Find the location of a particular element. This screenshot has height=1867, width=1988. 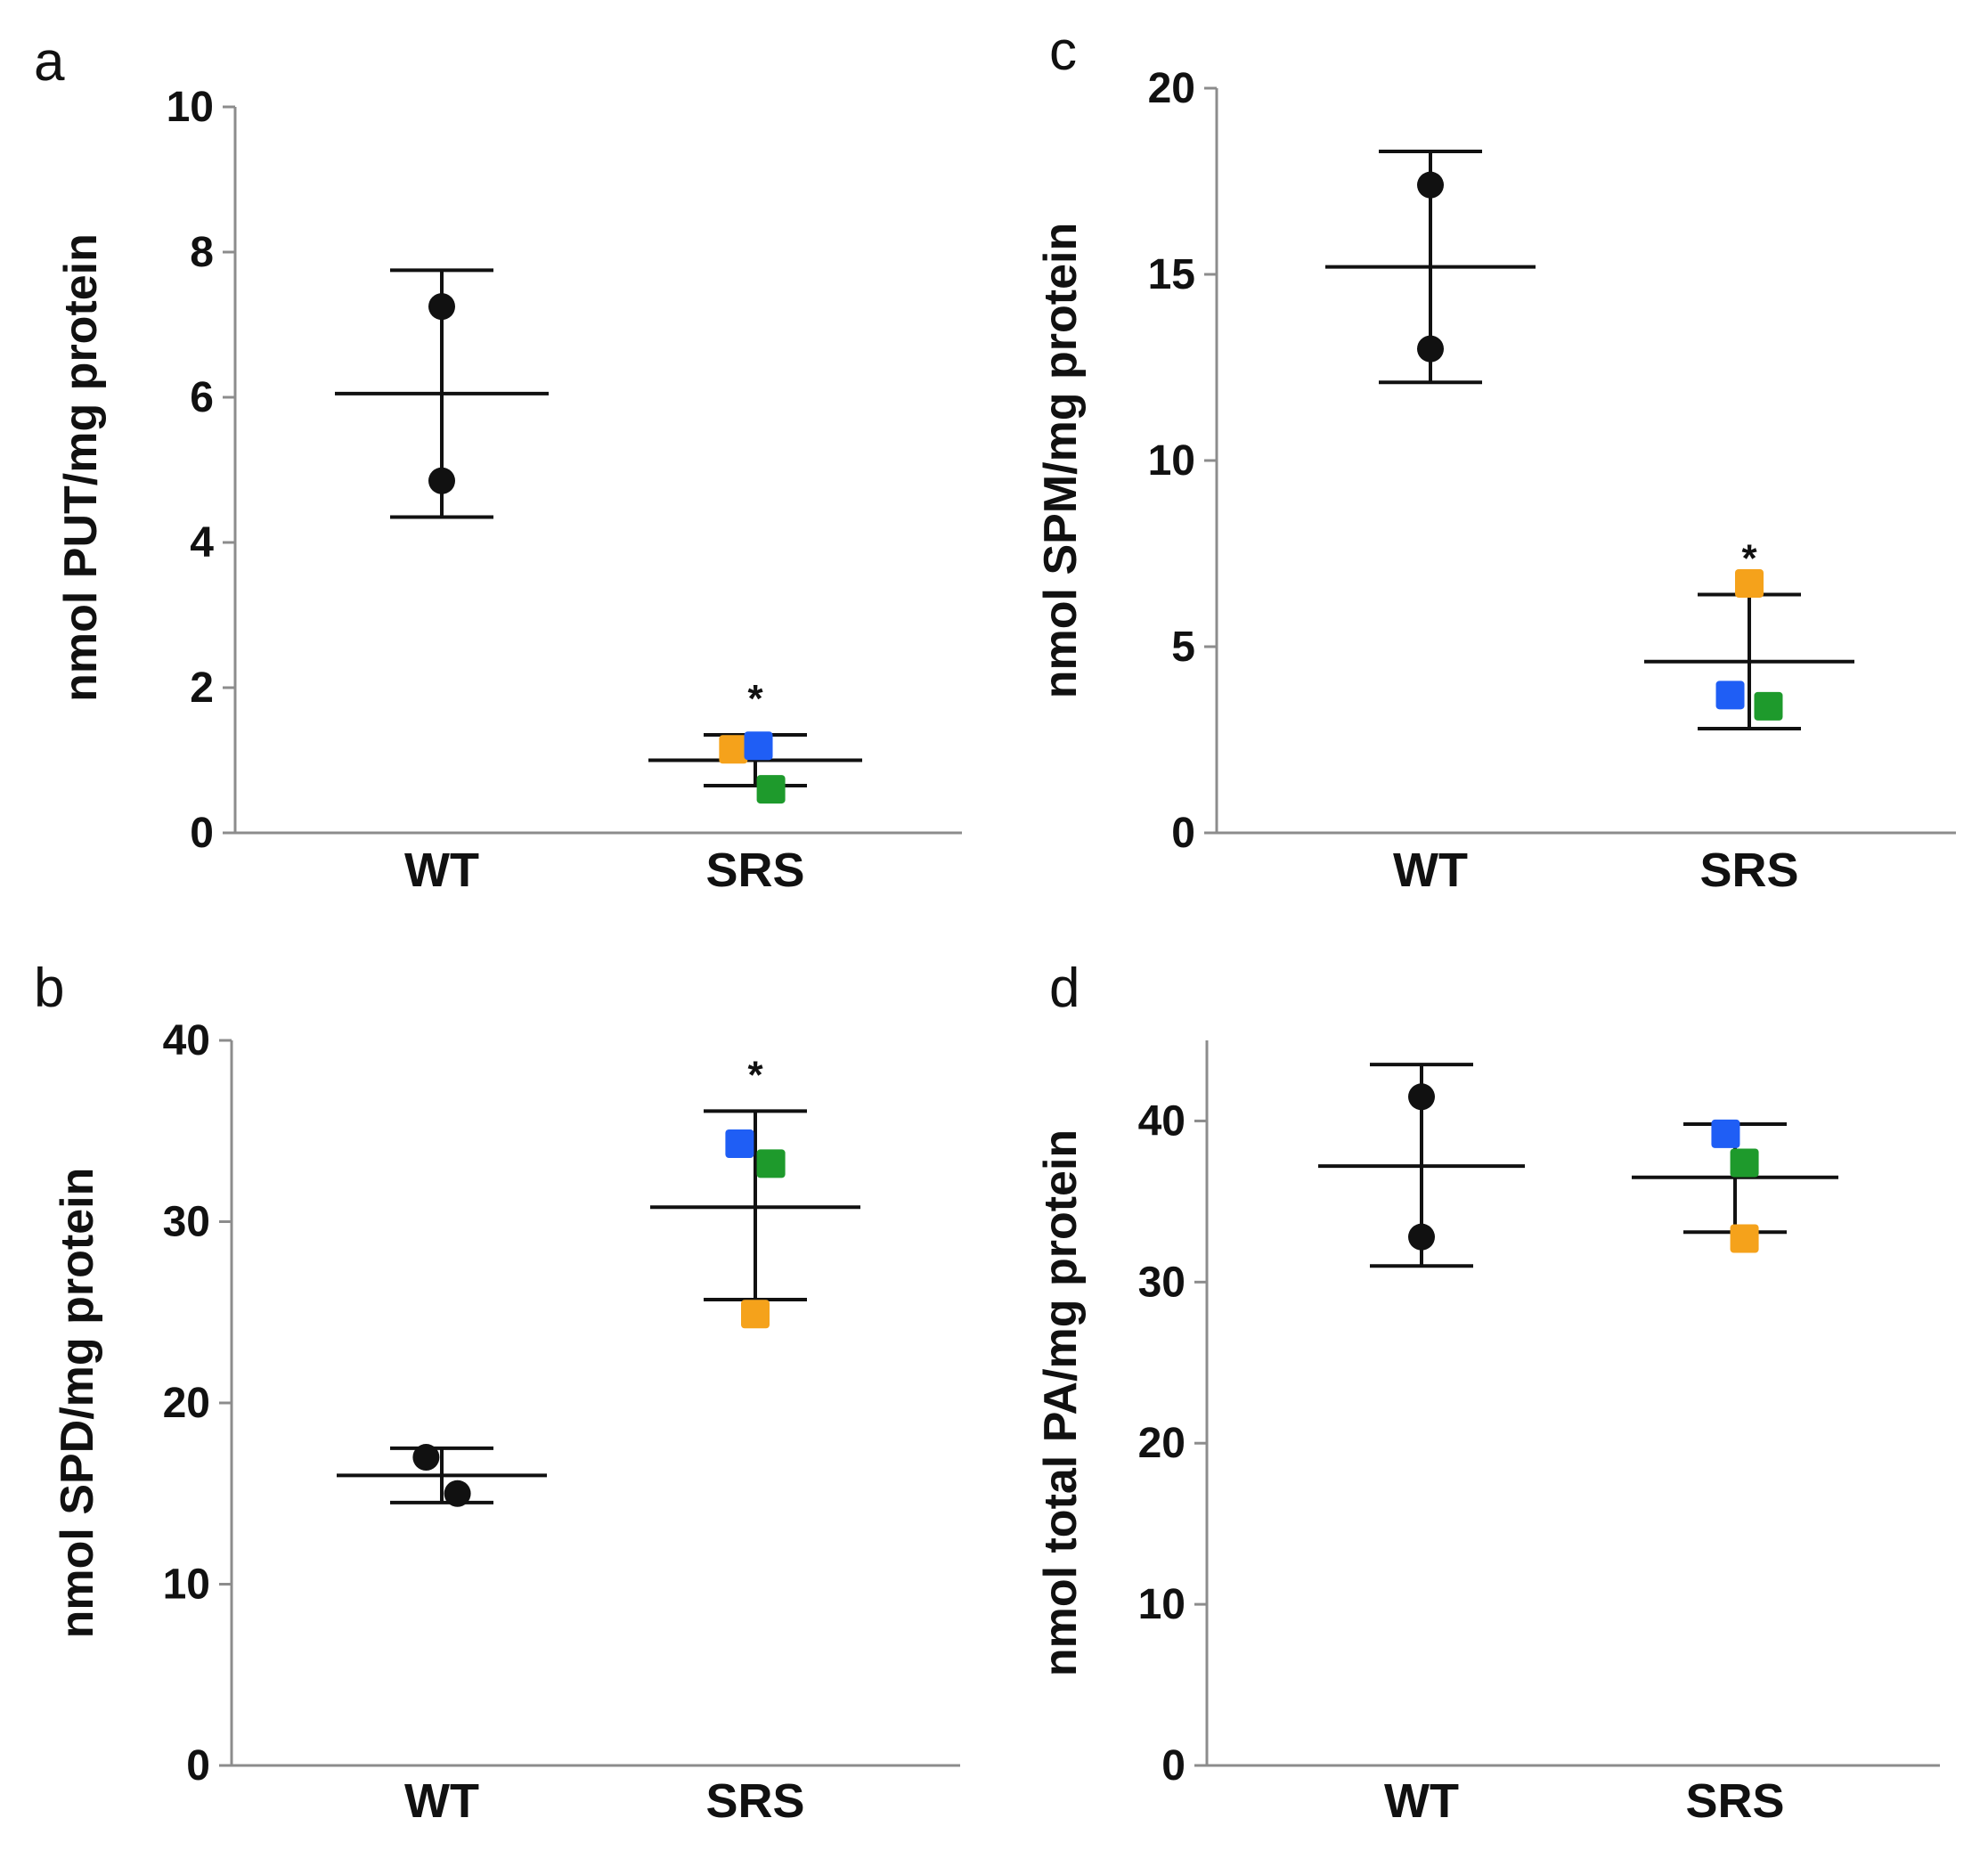

panel-c-y-tick-label: 15 is located at coordinates (1171, 274).